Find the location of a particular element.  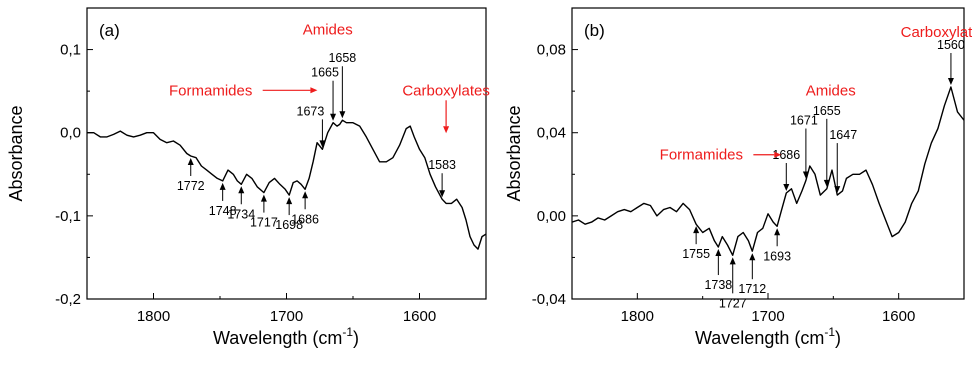

peak-label-1712: 1712 is located at coordinates (752, 289).